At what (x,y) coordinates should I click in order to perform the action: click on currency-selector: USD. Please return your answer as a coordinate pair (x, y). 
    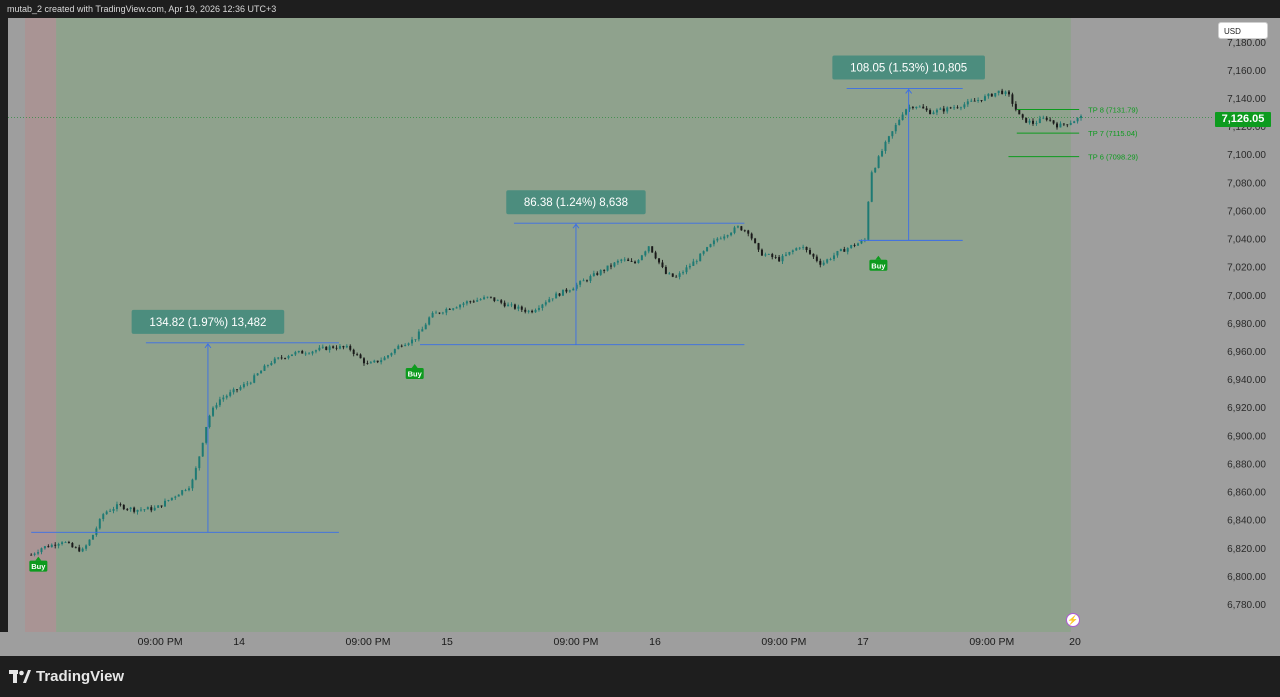
    Looking at the image, I should click on (1243, 30).